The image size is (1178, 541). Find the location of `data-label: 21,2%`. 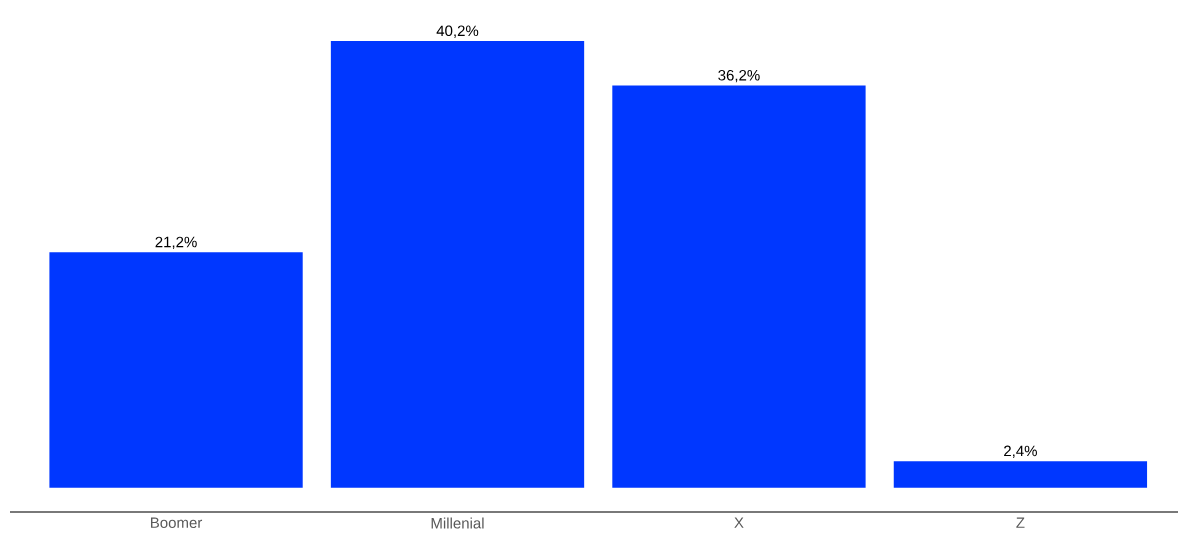

data-label: 21,2% is located at coordinates (176, 243).